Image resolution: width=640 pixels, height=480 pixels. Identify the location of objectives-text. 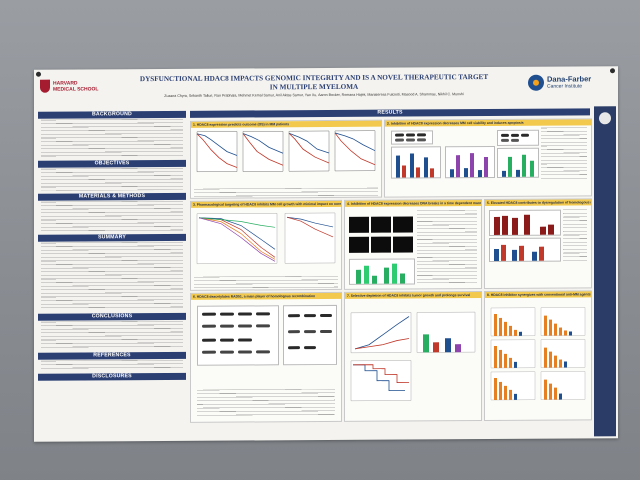
(112, 179).